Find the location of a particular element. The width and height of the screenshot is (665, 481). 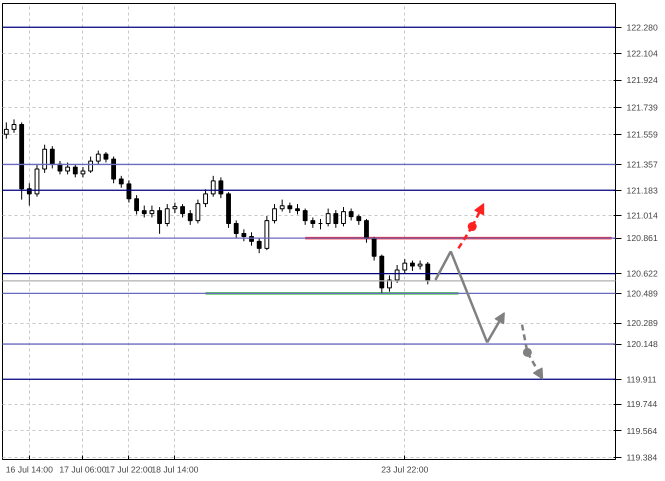

y-tick-label: 121.739 is located at coordinates (642, 107).